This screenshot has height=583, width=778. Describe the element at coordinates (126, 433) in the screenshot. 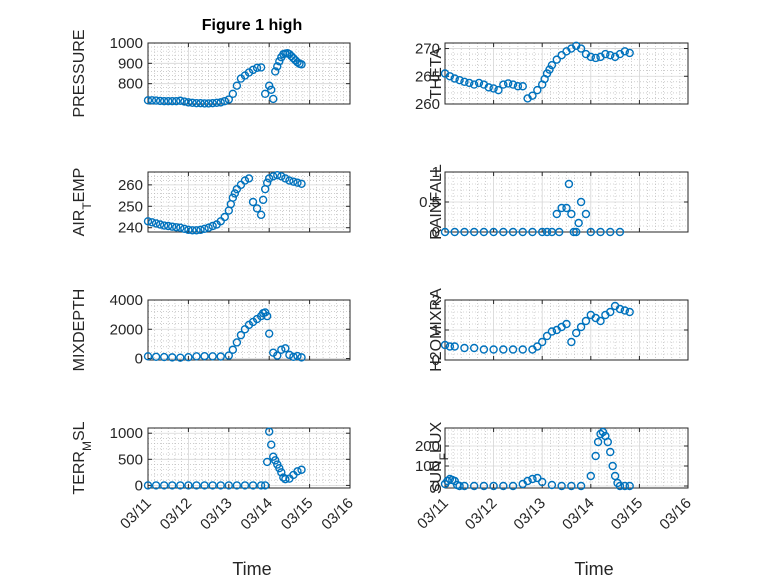

I see `y-tick-label: 1000` at that location.